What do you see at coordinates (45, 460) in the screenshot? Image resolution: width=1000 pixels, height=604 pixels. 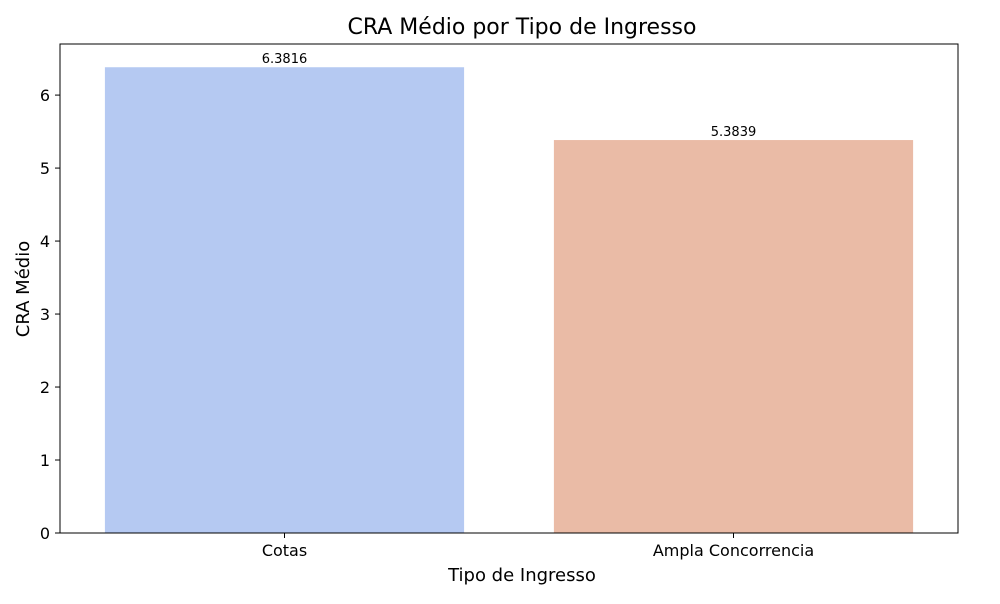 I see `y-tick-label-1: 1` at bounding box center [45, 460].